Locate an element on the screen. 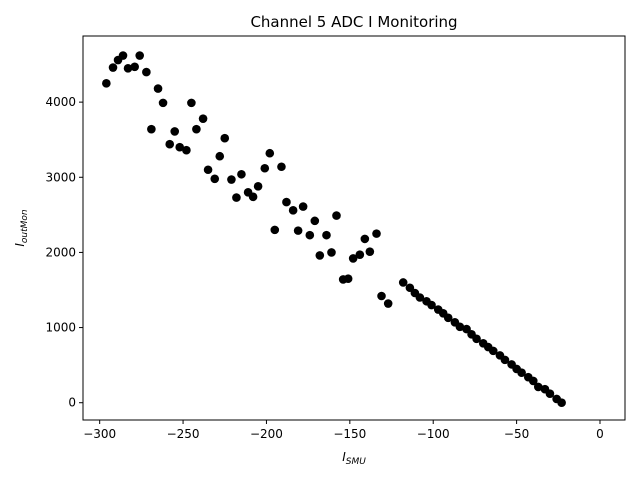 The width and height of the screenshot is (640, 480). y-axis-label: IoutMon is located at coordinates (21, 228).